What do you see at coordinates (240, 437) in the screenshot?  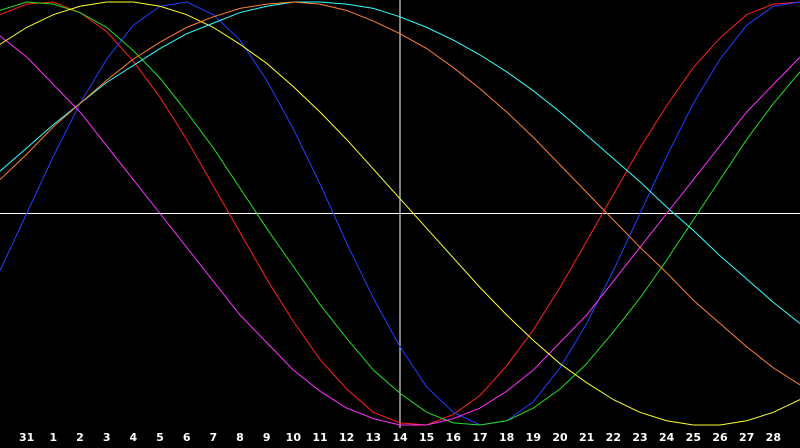 I see `x-tick-label: 8` at bounding box center [240, 437].